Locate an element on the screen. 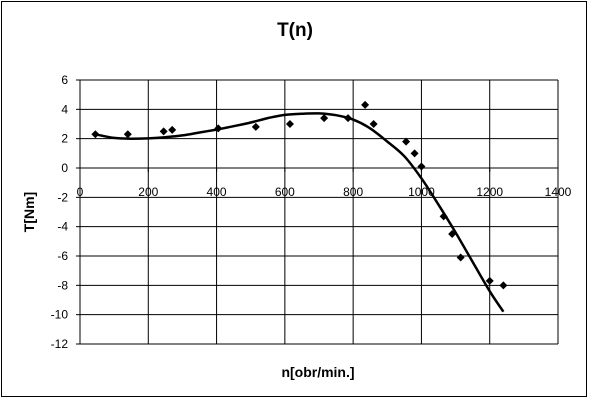 Image resolution: width=590 pixels, height=400 pixels. y-tick-label: 0 is located at coordinates (64, 168).